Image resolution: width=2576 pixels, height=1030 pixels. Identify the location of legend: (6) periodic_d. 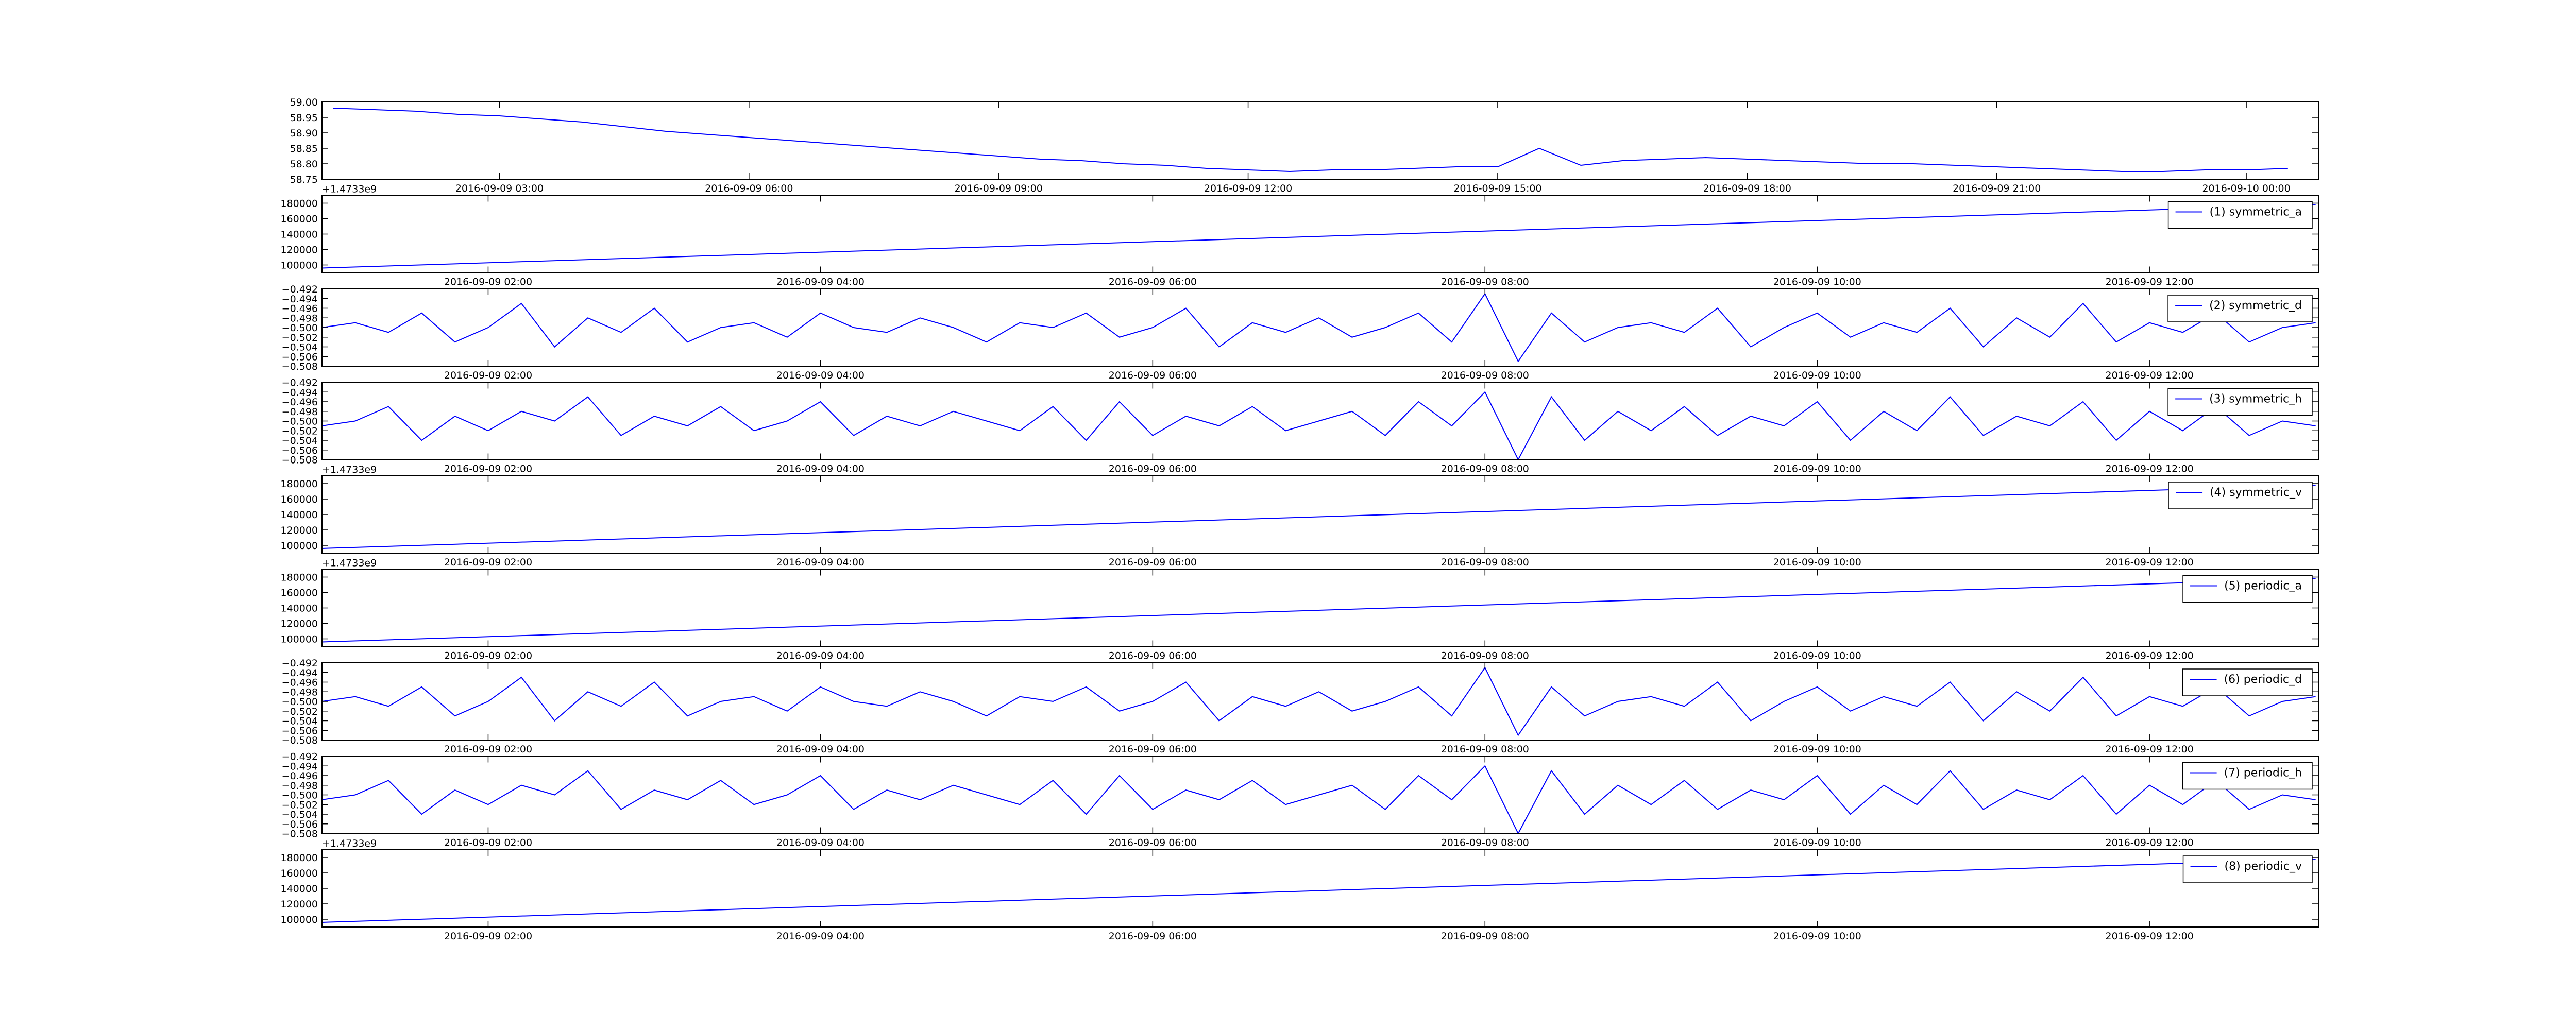
(2247, 682).